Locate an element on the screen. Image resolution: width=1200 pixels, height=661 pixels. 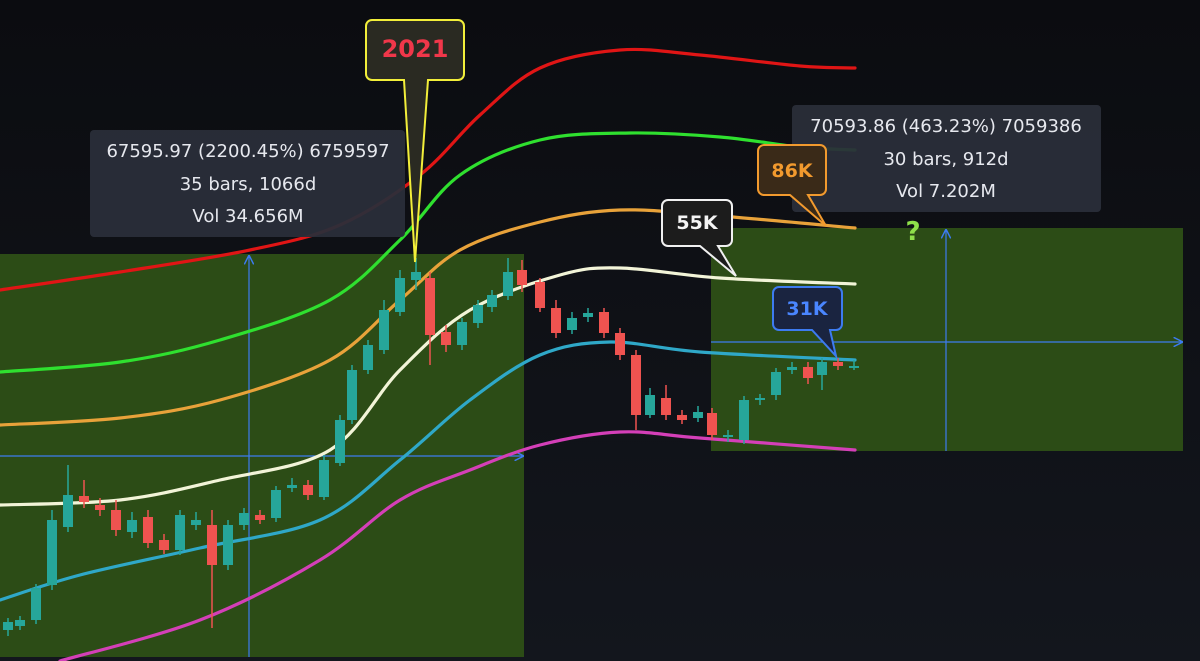
measure-line: 30 bars, 912d is located at coordinates (945, 159).